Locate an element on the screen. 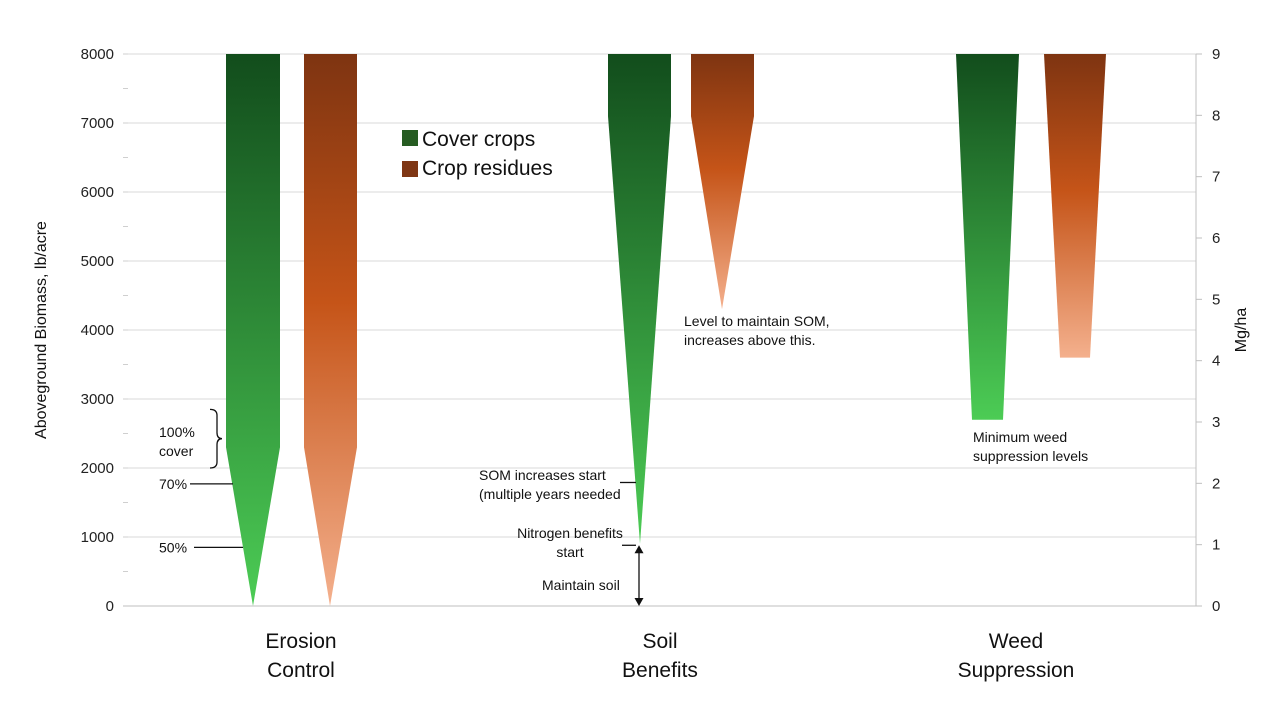 The width and height of the screenshot is (1280, 720). y2-tick-label: 7 is located at coordinates (1216, 177).